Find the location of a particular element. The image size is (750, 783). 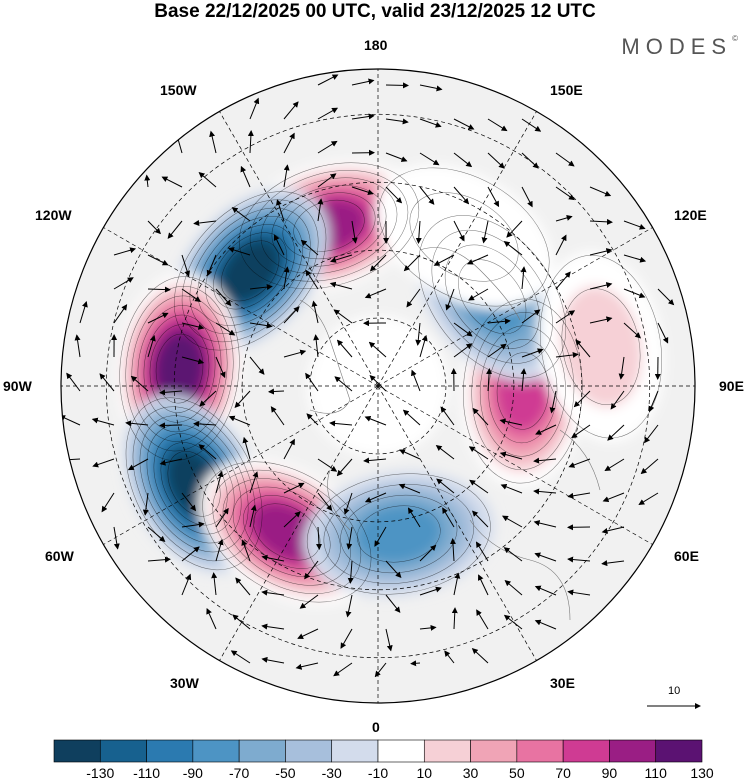

colorbar-tick-label: 70 is located at coordinates (563, 773).